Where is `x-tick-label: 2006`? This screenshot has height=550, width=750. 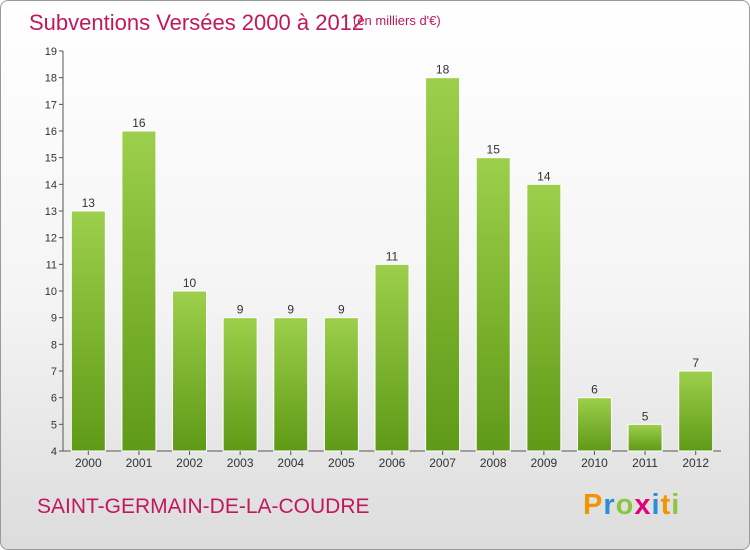
x-tick-label: 2006 is located at coordinates (392, 463).